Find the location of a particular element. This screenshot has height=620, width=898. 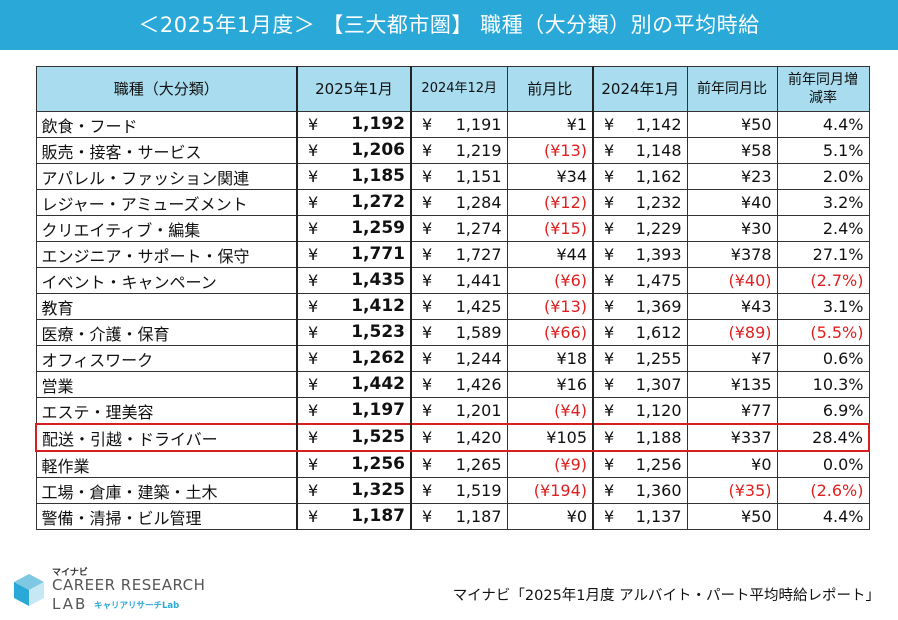

logo-lab: LAB is located at coordinates (70, 604).